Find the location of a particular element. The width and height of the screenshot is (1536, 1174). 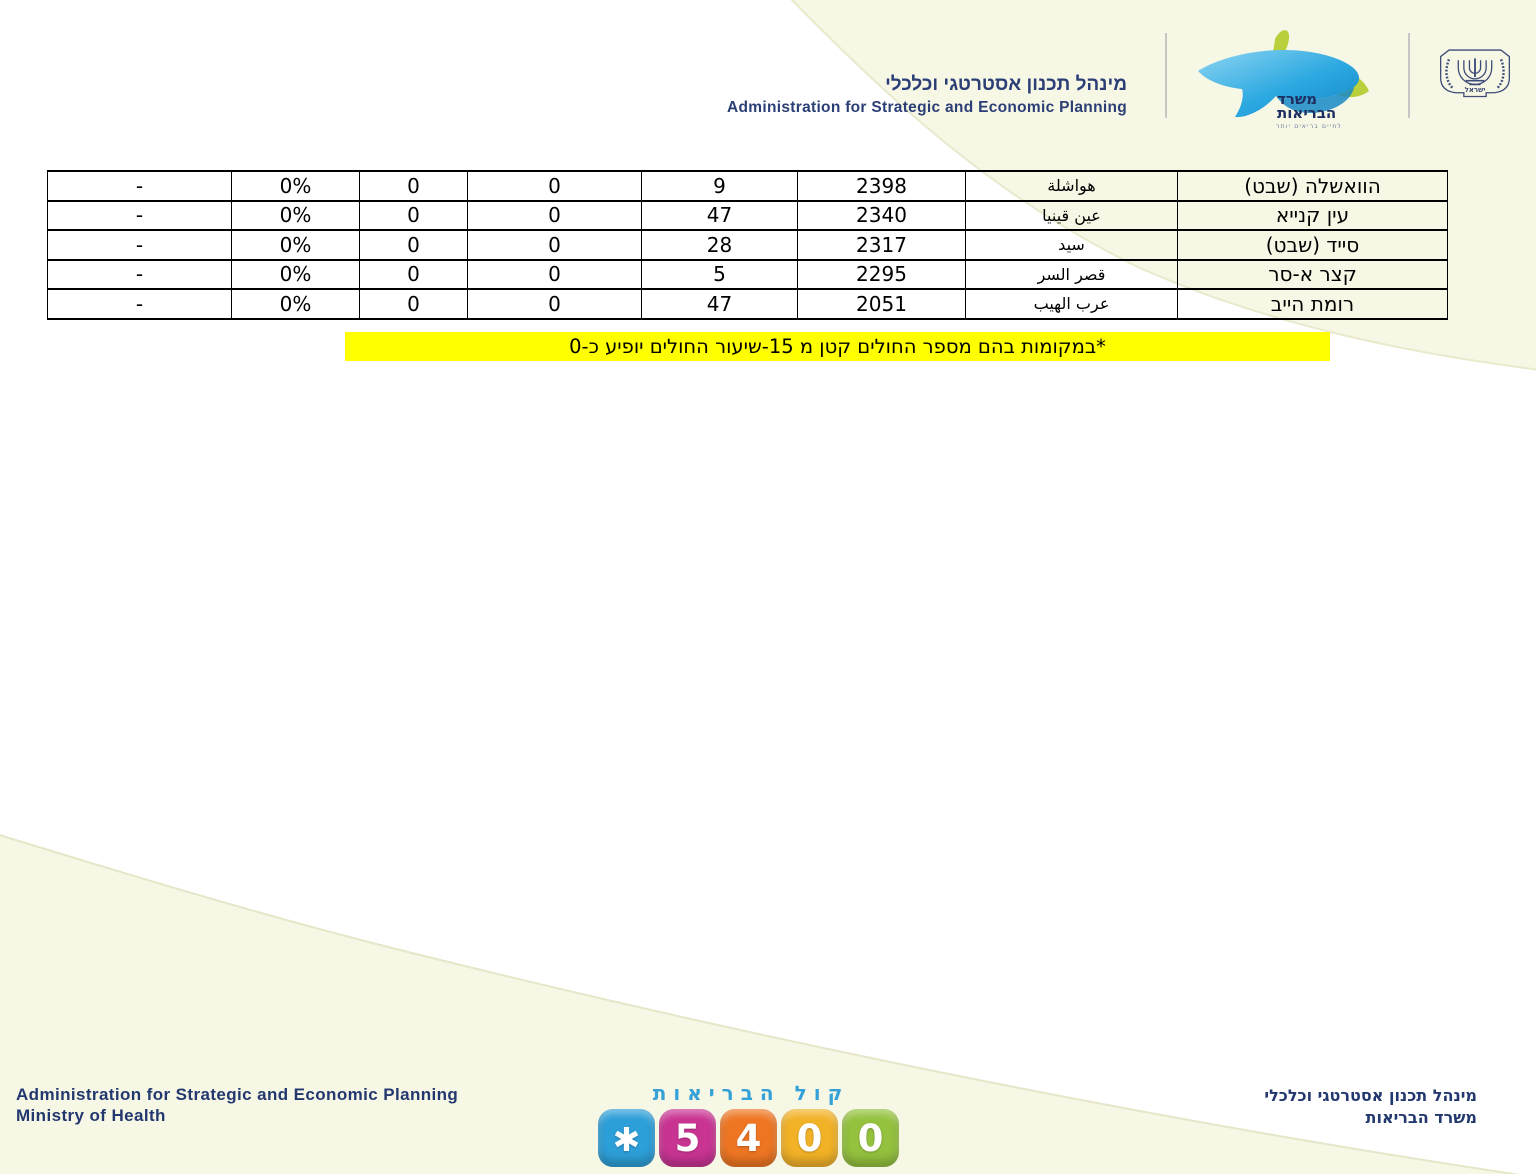

header-title-hebrew: מינהל תכנון אסטרטגי וכלכלי is located at coordinates (1006, 84).